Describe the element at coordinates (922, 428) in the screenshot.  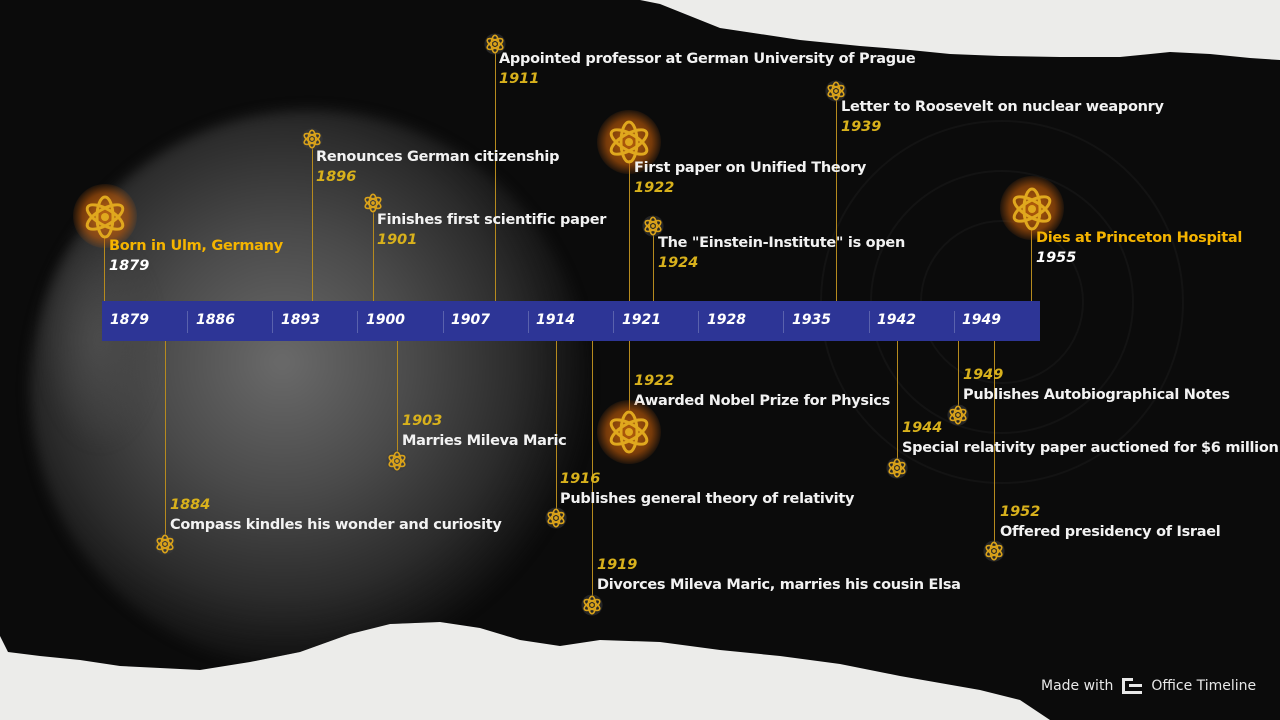
I see `event-date: 1944` at that location.